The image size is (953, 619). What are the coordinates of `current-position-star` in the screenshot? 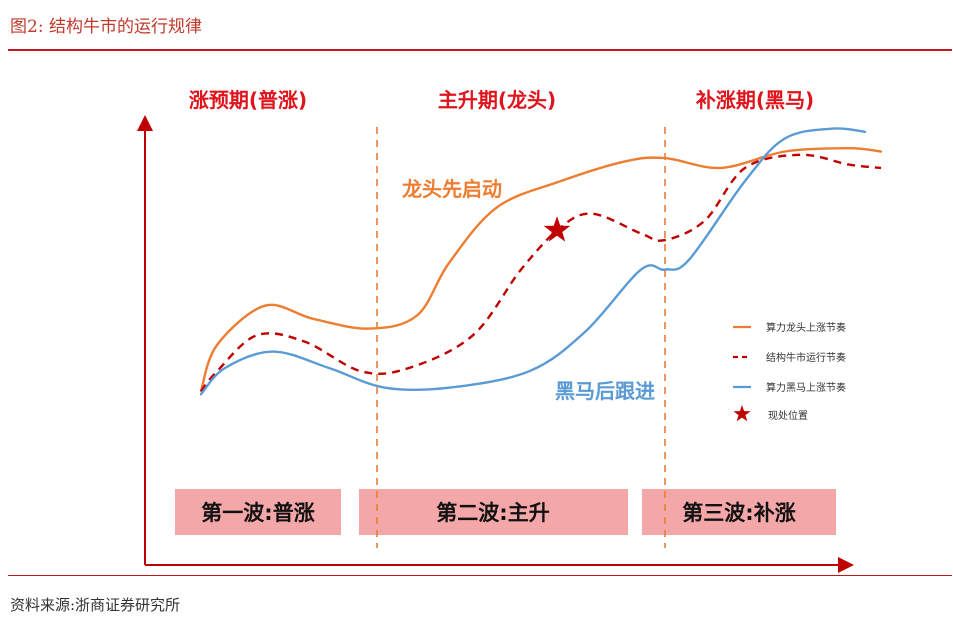 It's located at (557, 229).